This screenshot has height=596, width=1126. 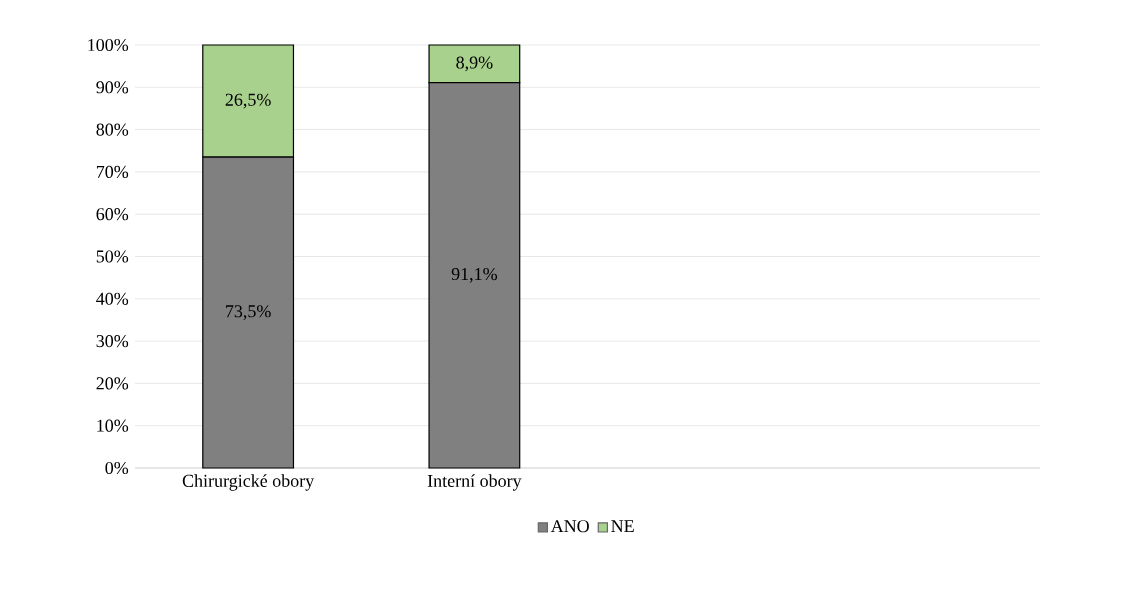 I want to click on x-tick-label: Chirurgické obory, so click(x=248, y=482).